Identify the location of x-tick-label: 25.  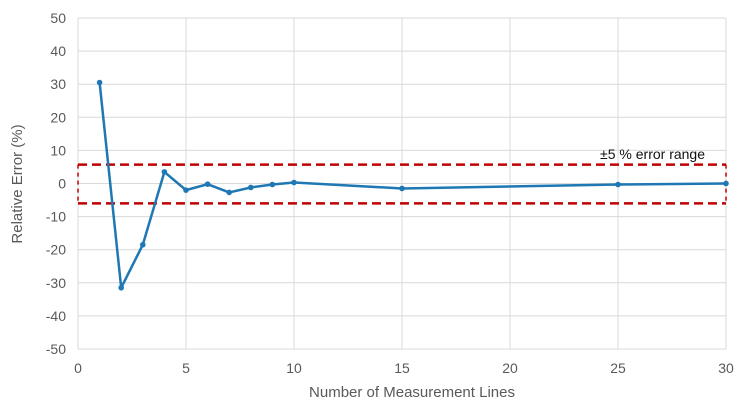
(618, 368).